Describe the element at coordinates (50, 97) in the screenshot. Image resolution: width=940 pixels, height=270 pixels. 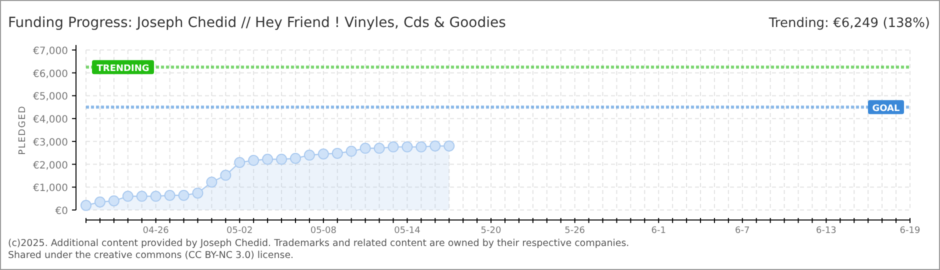
I see `y-tick-label: €5,000` at that location.